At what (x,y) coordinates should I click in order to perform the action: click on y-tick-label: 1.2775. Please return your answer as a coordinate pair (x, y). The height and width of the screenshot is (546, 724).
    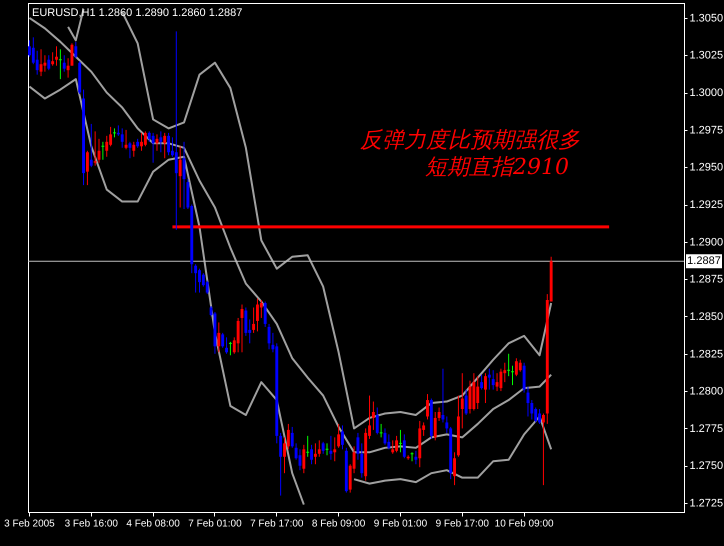
    Looking at the image, I should click on (707, 428).